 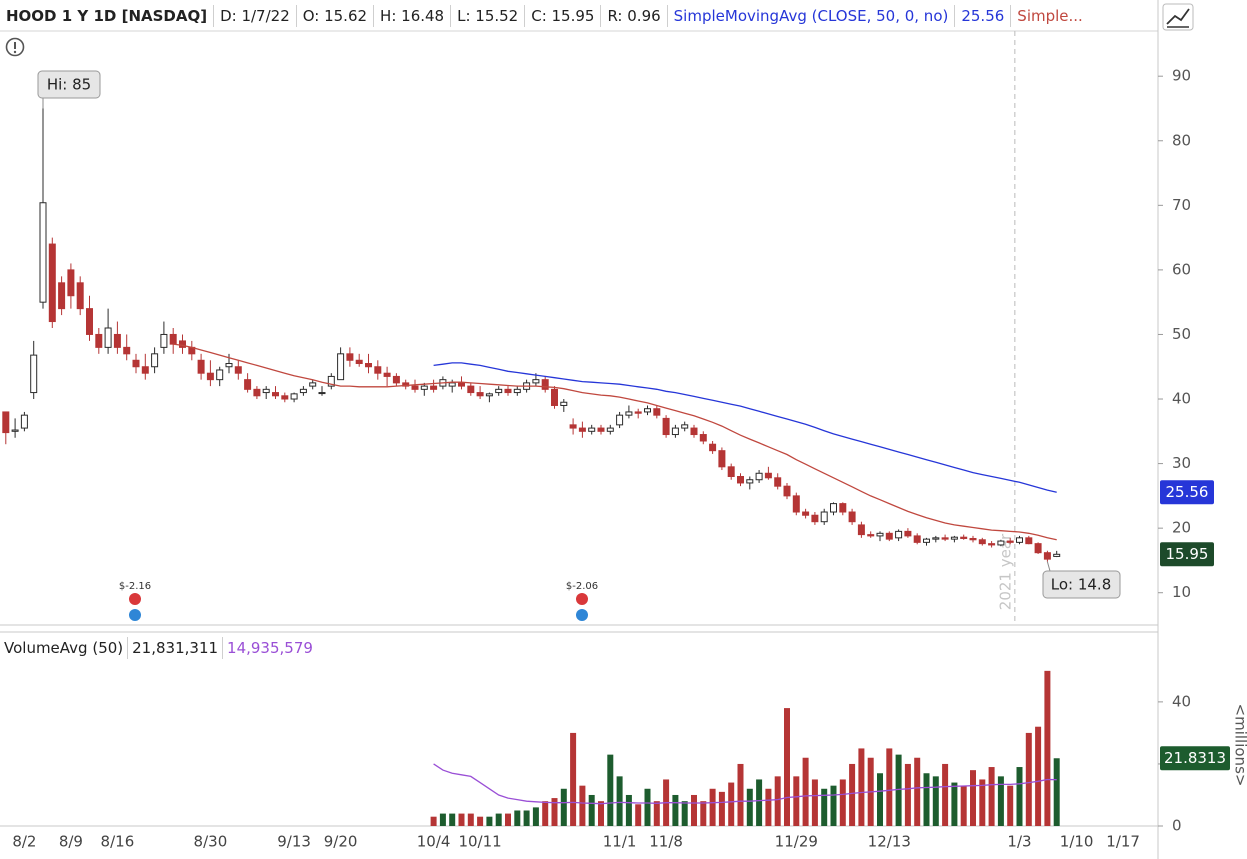 I want to click on moving-average-line, so click(x=745, y=427).